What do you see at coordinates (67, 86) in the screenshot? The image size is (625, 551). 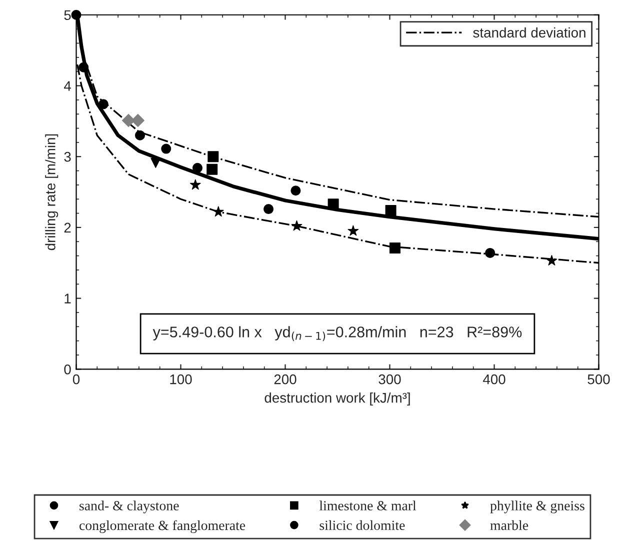 I see `y-tick-label: 4` at bounding box center [67, 86].